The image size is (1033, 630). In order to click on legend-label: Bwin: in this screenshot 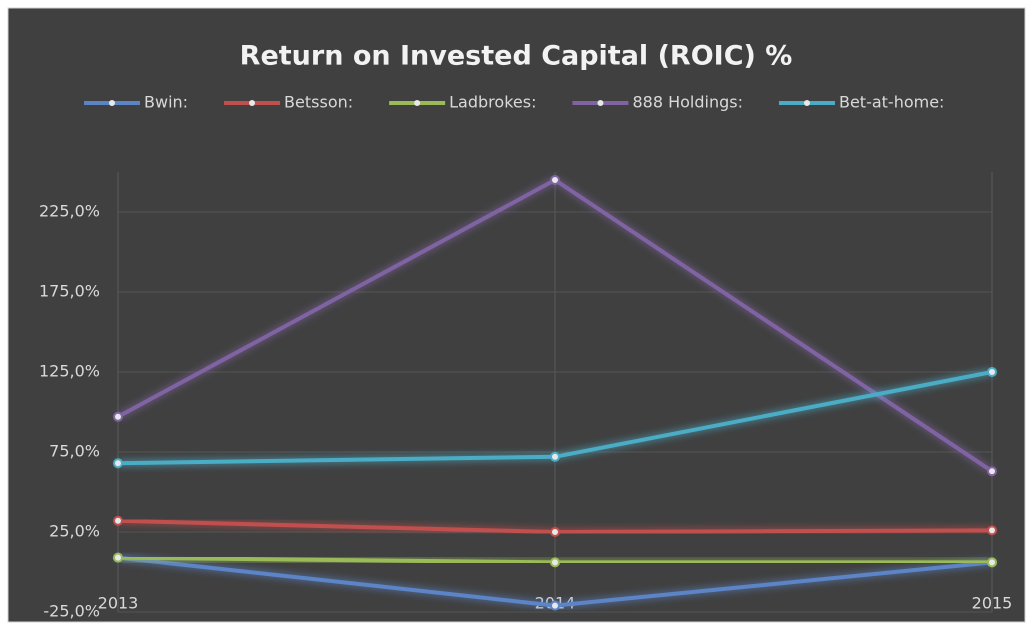, I will do `click(166, 102)`.